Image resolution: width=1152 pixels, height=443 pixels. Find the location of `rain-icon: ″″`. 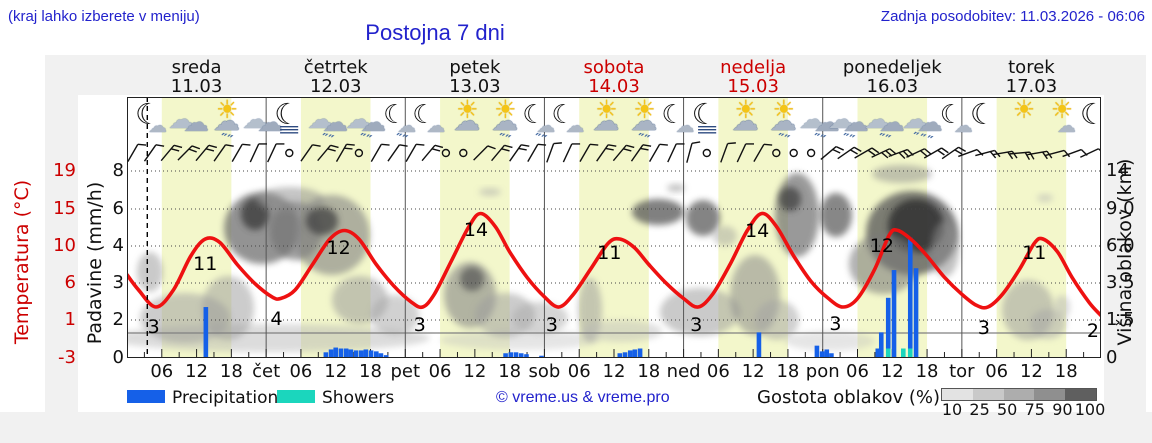

rain-icon: ″″ is located at coordinates (782, 140).